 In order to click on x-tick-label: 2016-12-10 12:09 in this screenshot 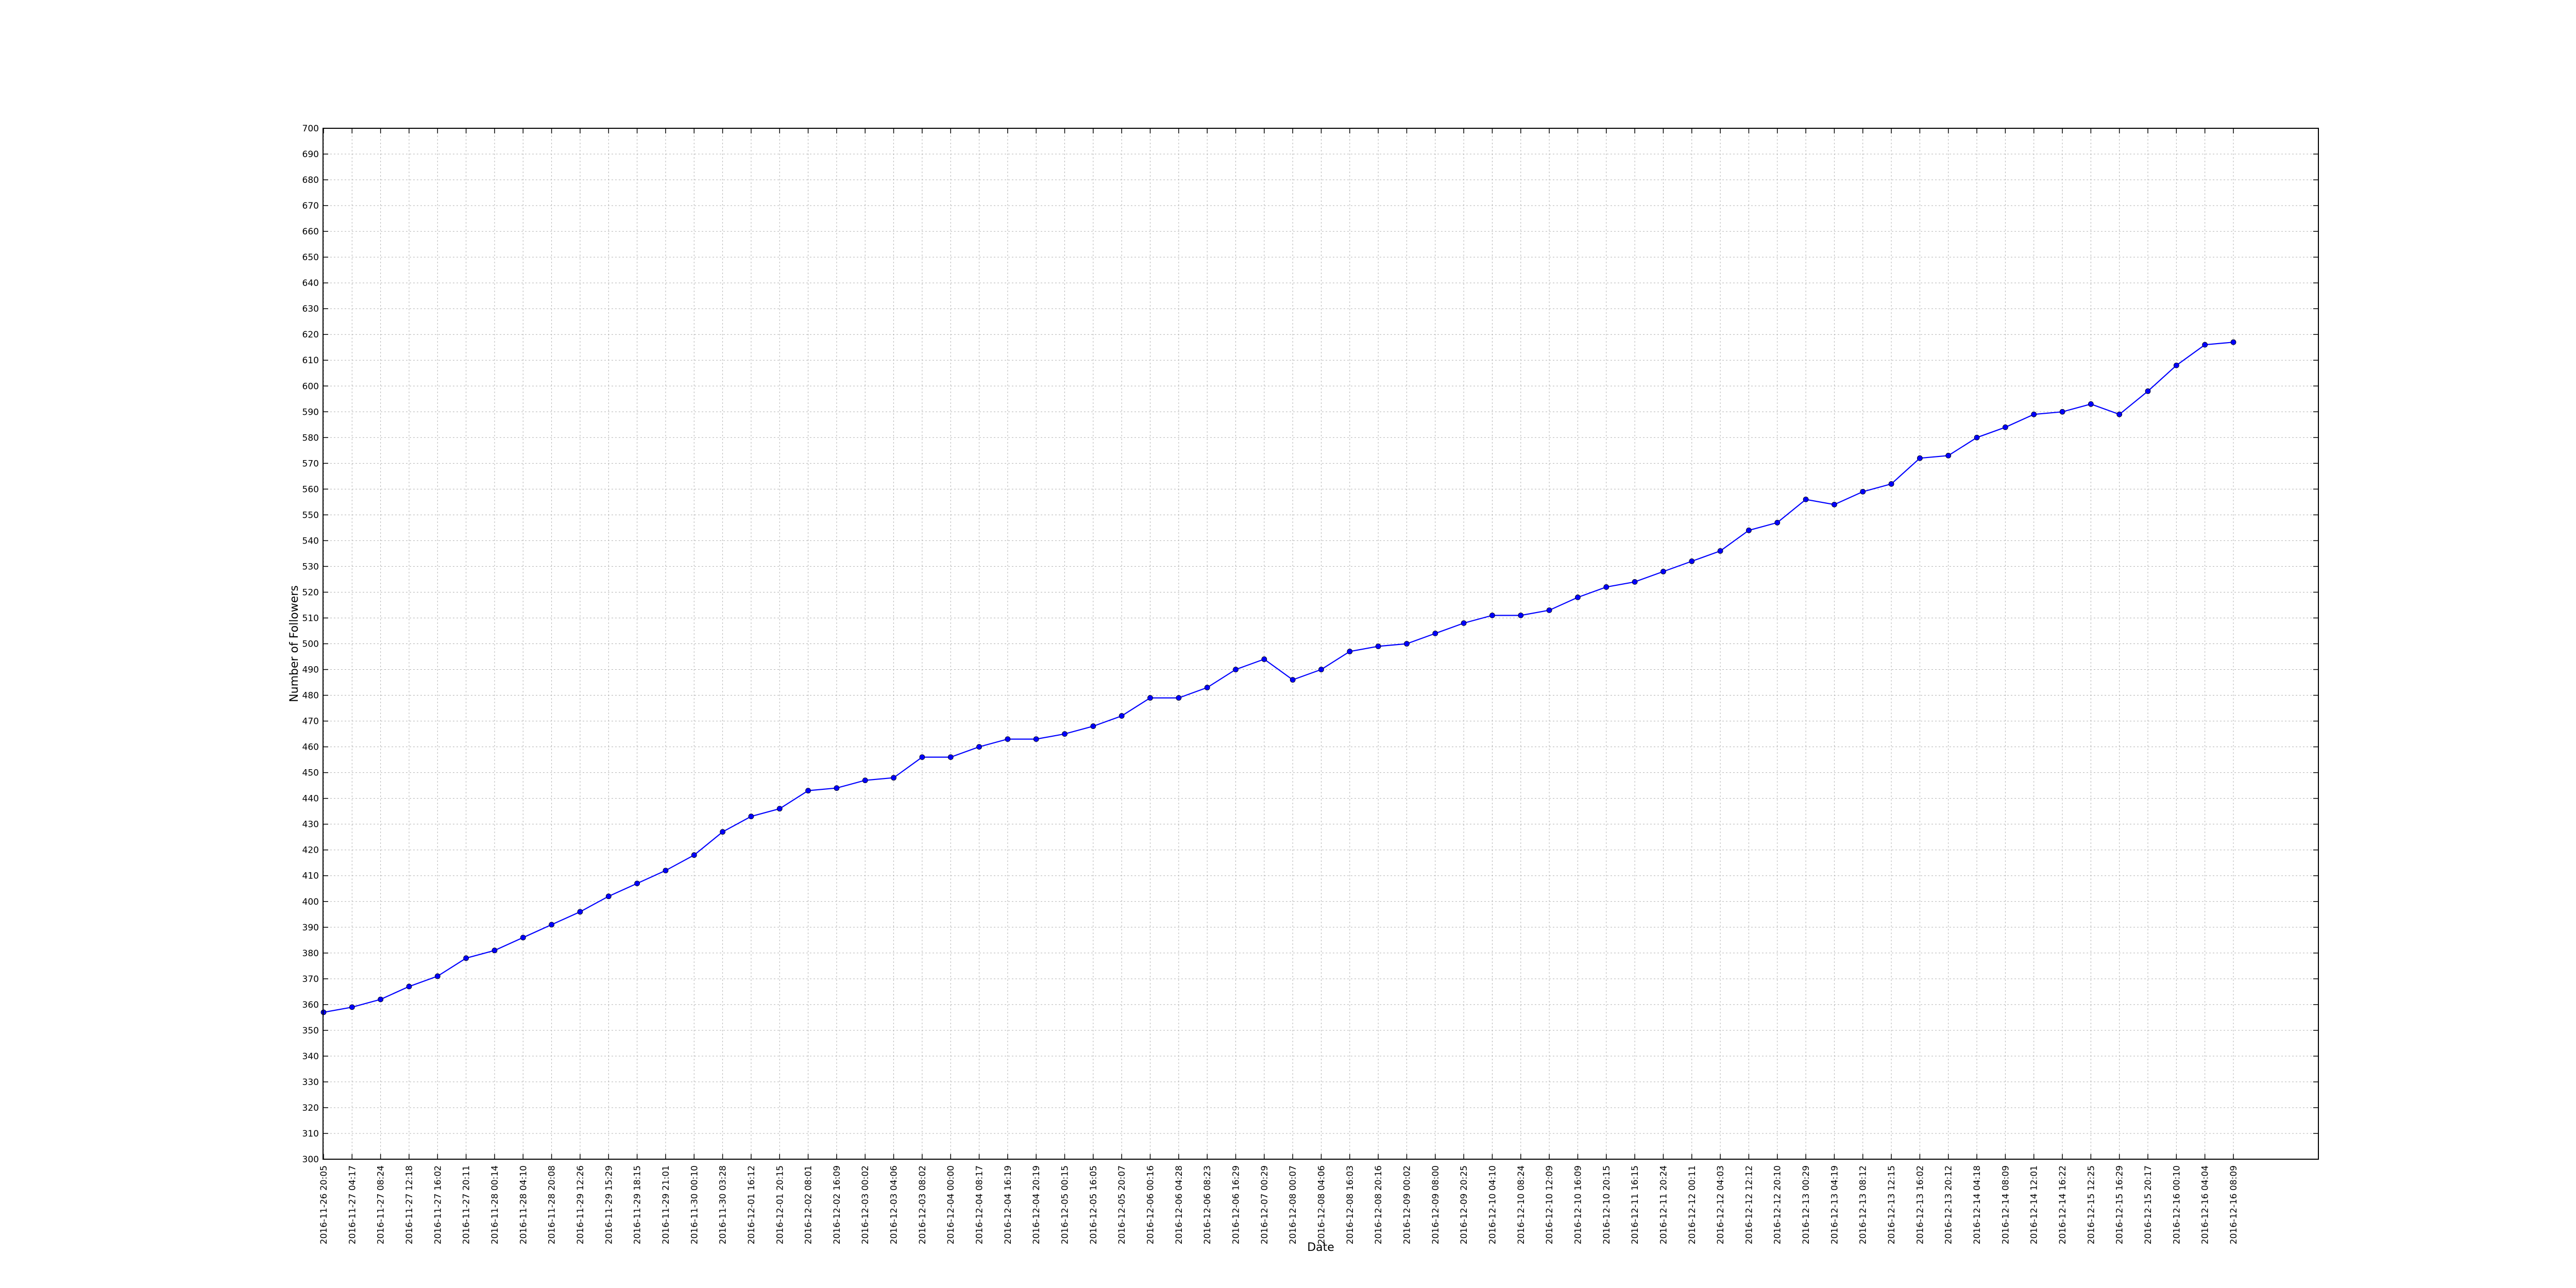, I will do `click(1550, 1204)`.